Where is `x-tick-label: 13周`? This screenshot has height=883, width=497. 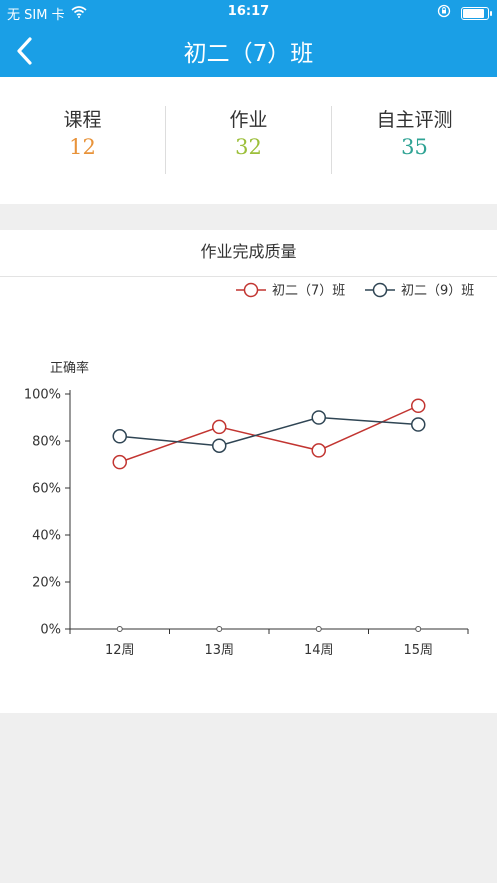
x-tick-label: 13周 is located at coordinates (219, 650).